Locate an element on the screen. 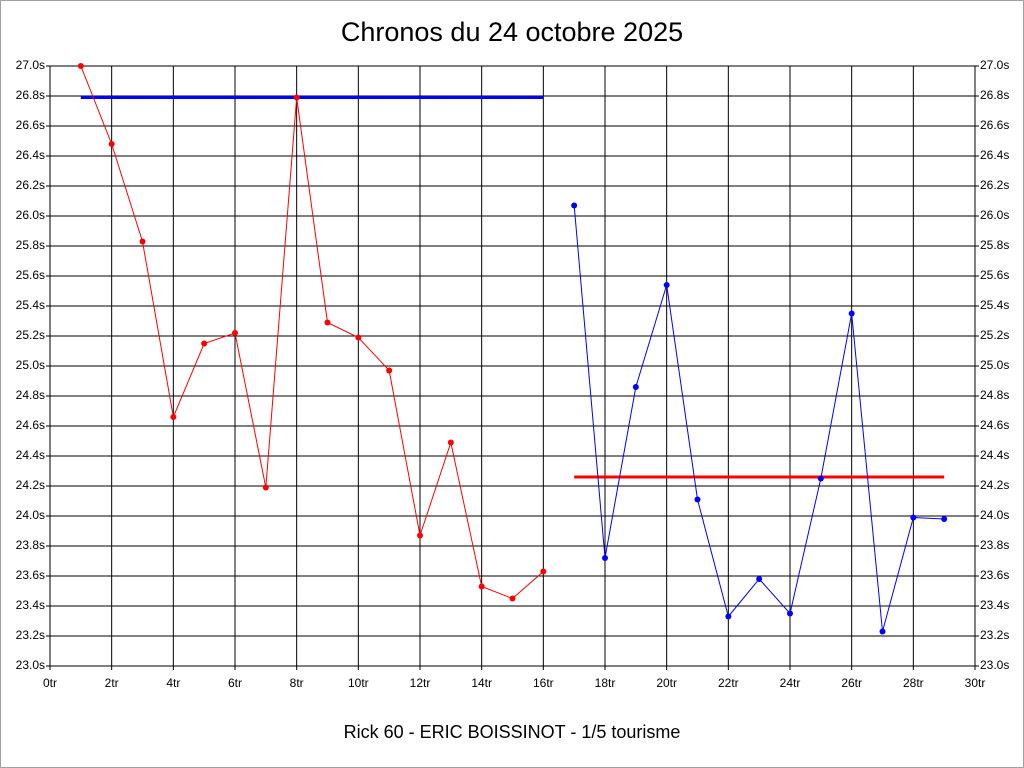  y-tick-label: 25.8s is located at coordinates (30, 245).